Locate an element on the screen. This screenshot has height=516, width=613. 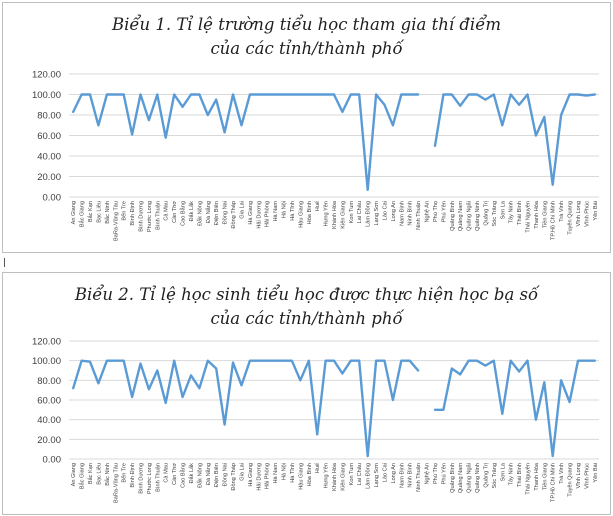
x-tick-label: Bắc Giang is located at coordinates (82, 214).